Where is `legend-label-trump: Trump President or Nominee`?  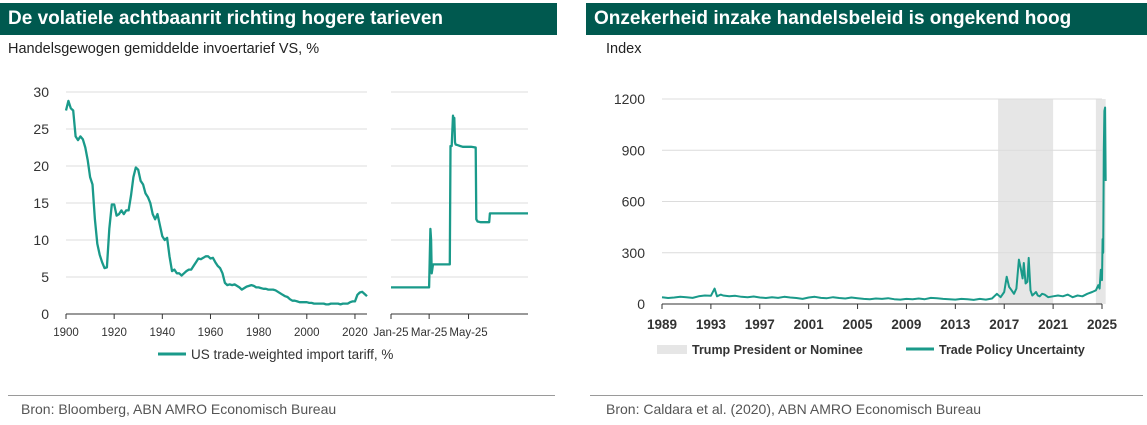
legend-label-trump: Trump President or Nominee is located at coordinates (777, 350).